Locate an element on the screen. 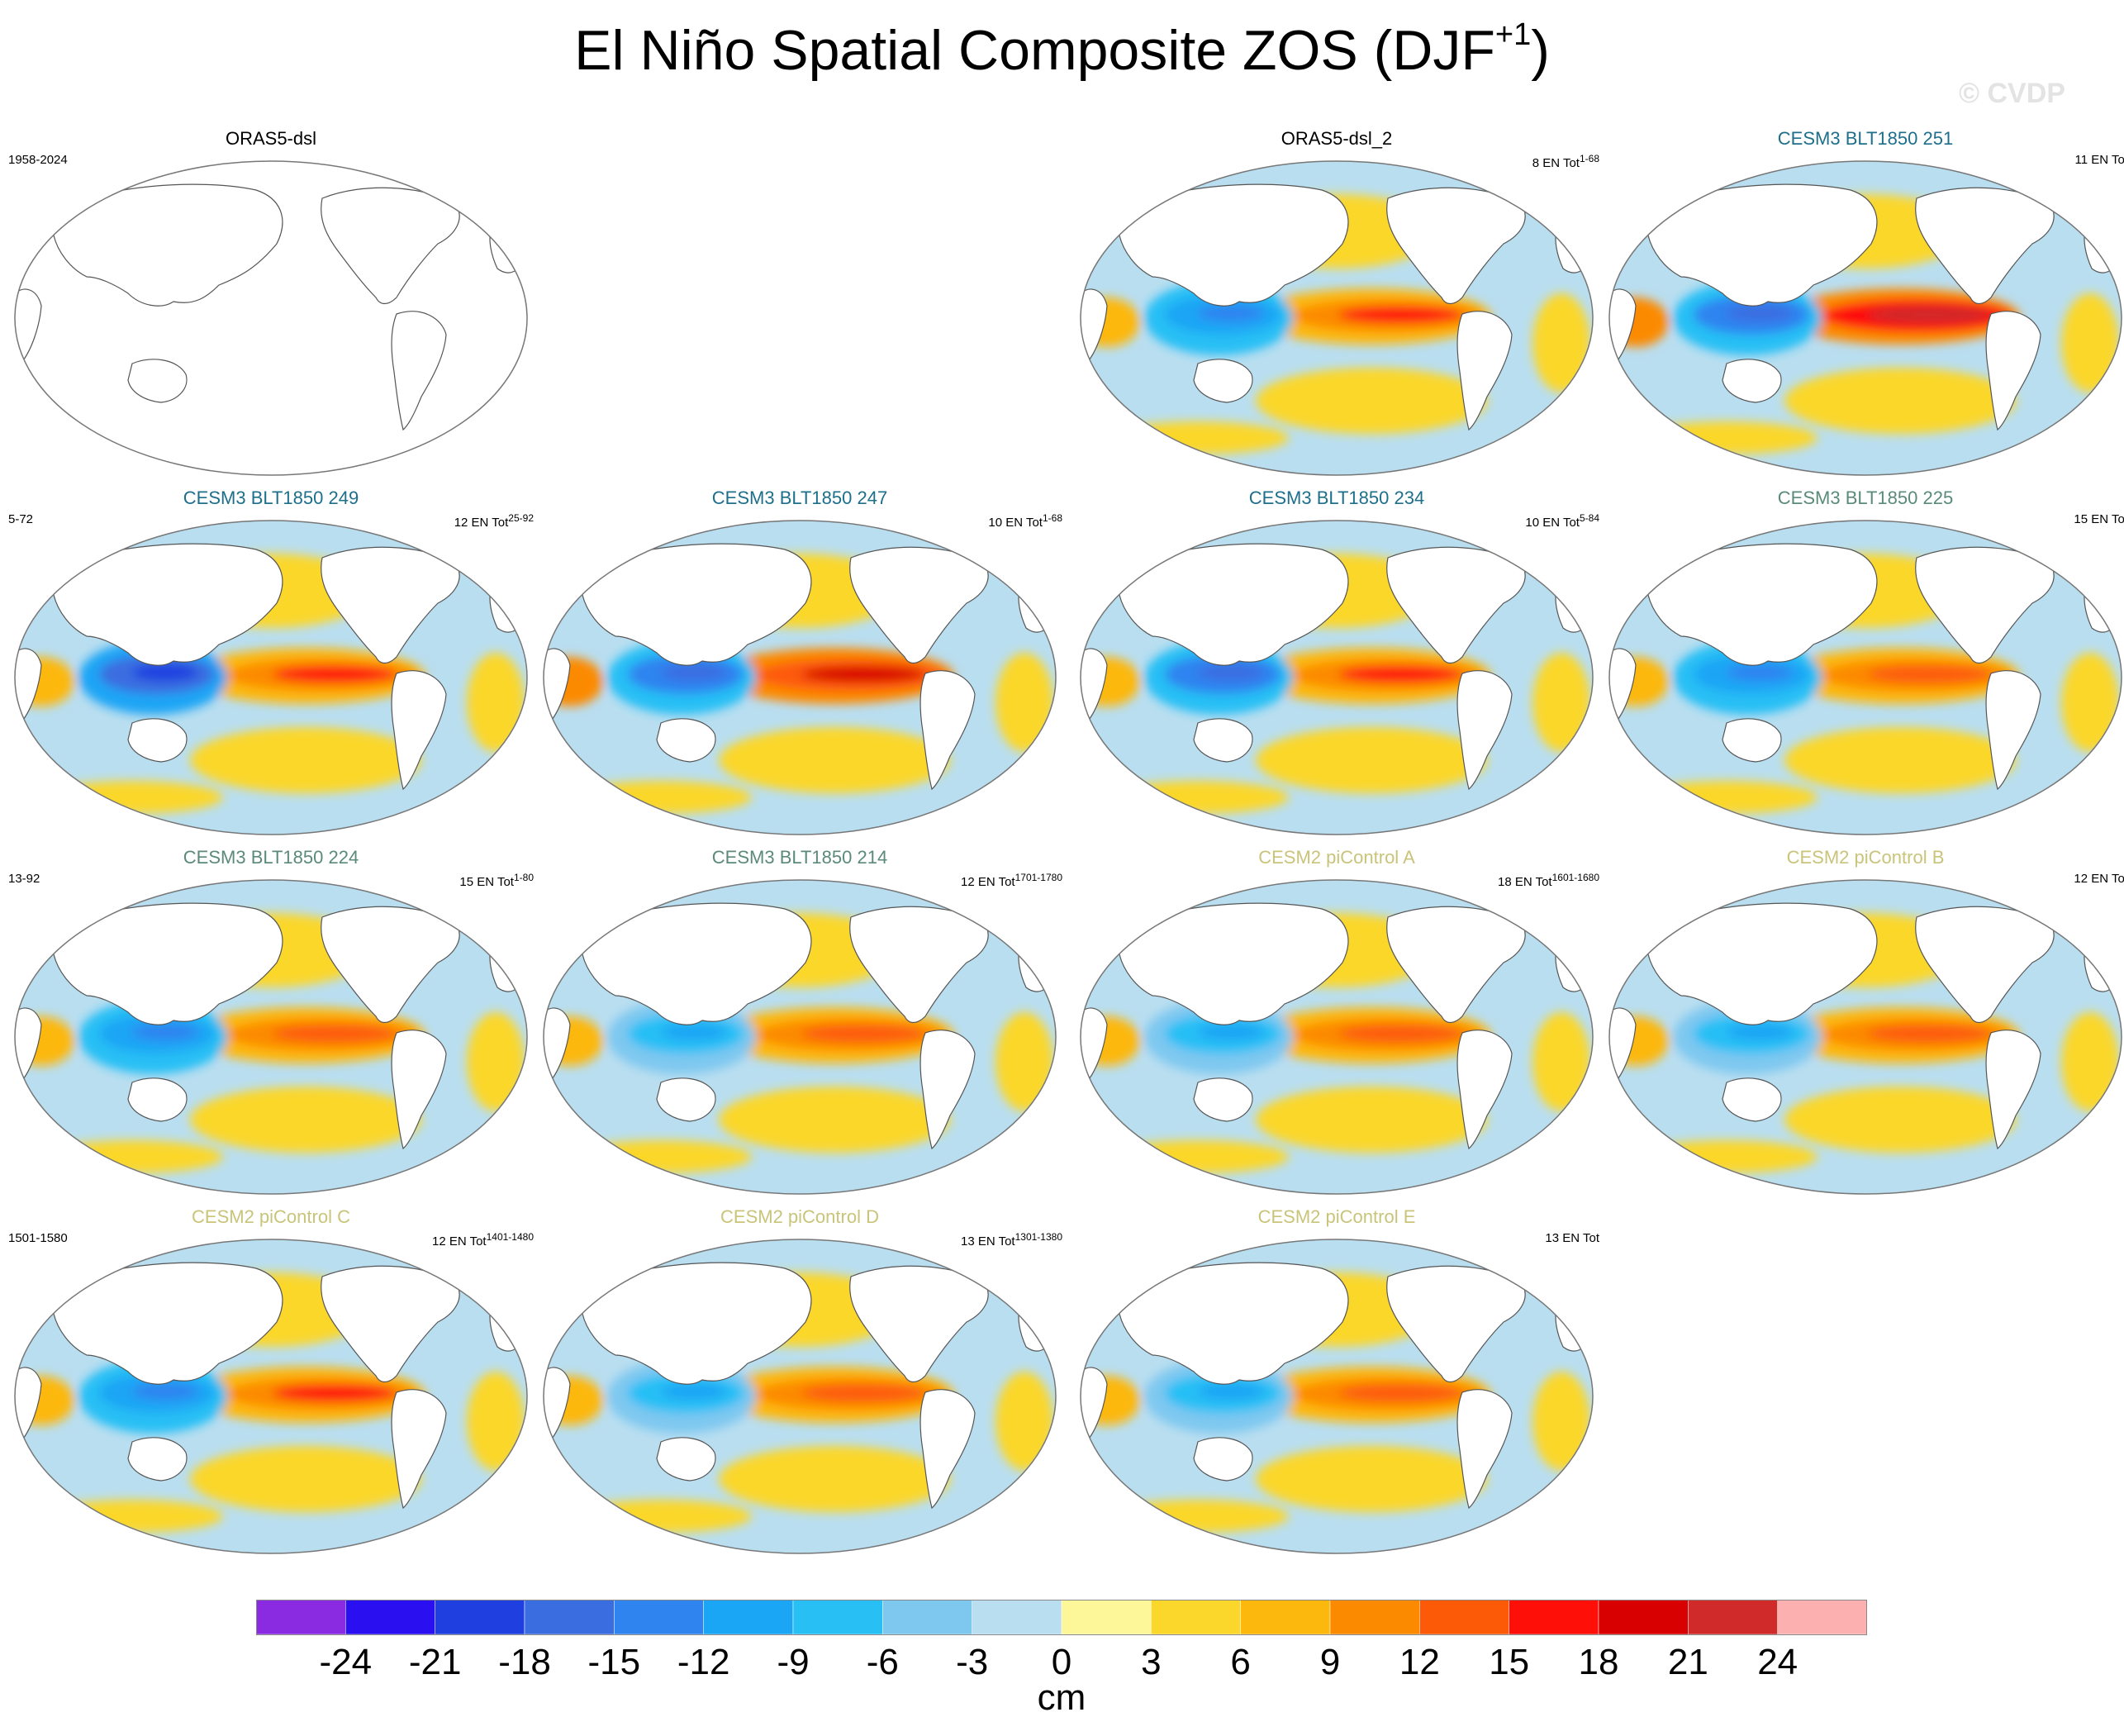 Image resolution: width=2124 pixels, height=1736 pixels. panel-event-count: 12 EN Tot is located at coordinates (2099, 879).